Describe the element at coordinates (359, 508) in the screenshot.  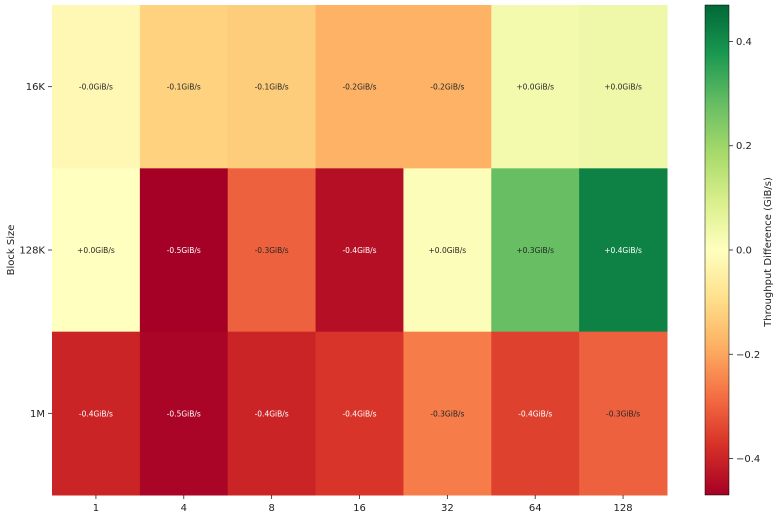
I see `x-tick-label: 16` at that location.